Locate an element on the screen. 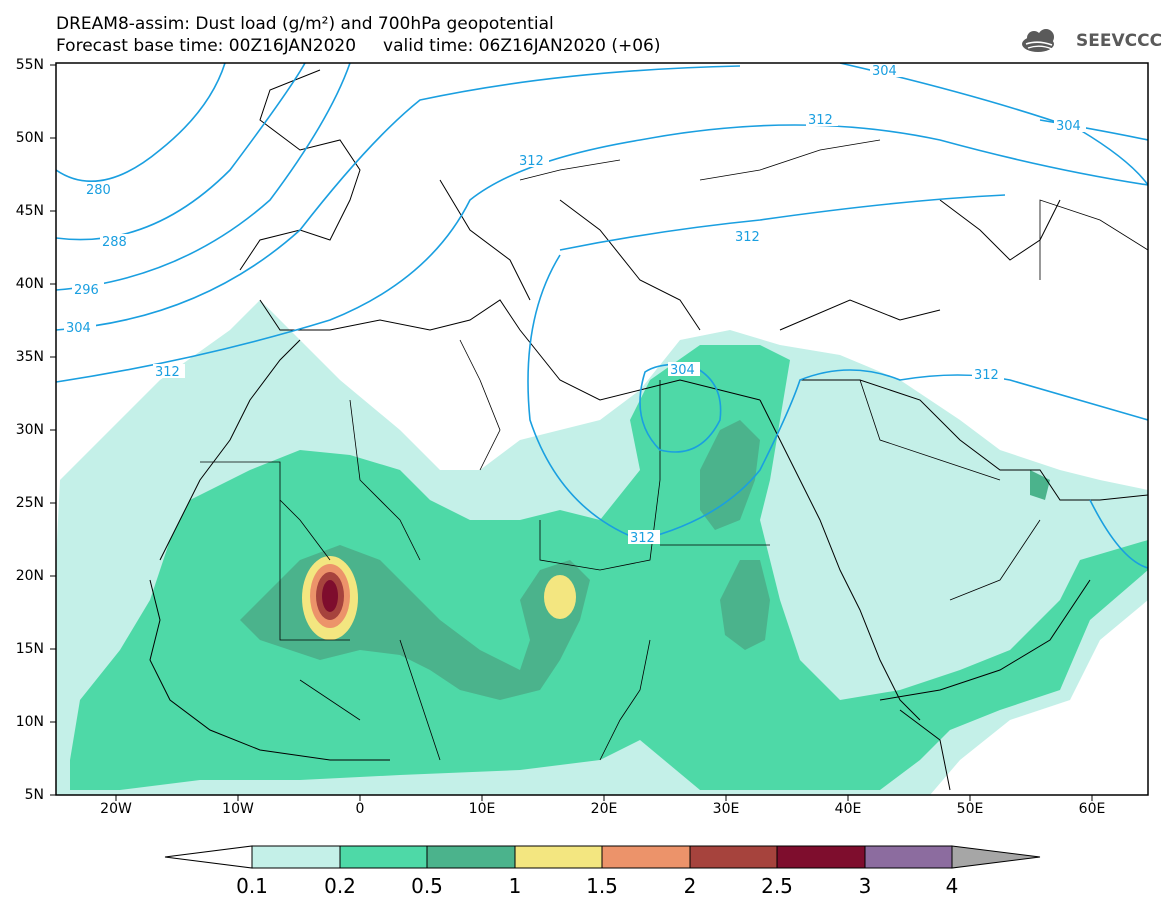 This screenshot has width=1165, height=907. lon-ticks is located at coordinates (604, 798).